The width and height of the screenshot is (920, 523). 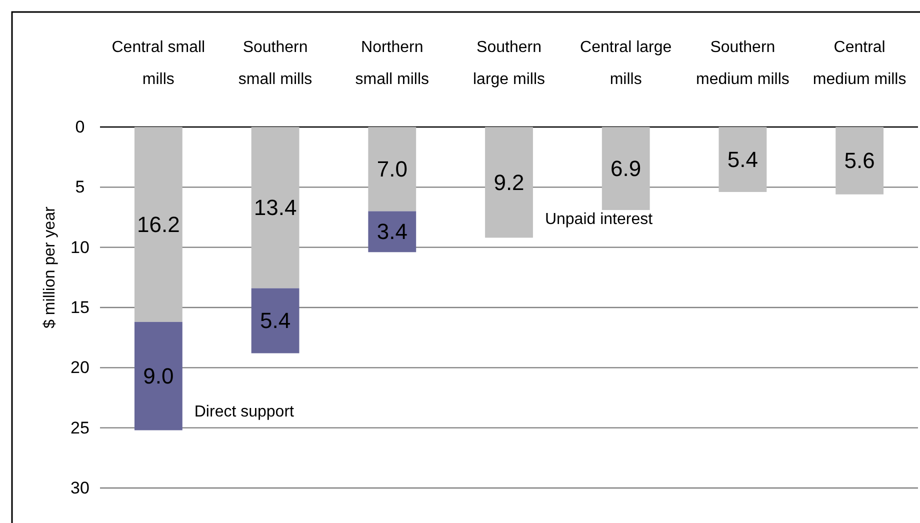 I want to click on data-label: 6.9, so click(x=626, y=169).